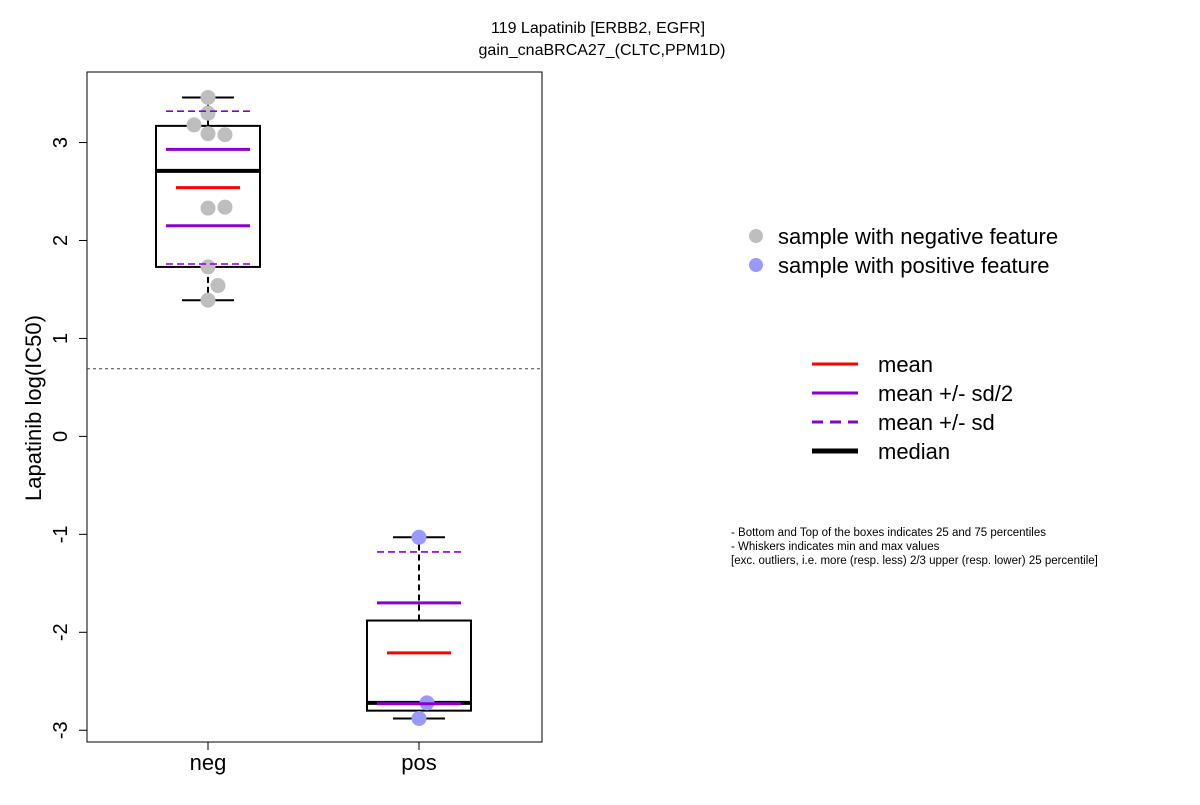 The height and width of the screenshot is (805, 1200). Describe the element at coordinates (61, 142) in the screenshot. I see `y-tick-label: 3` at that location.